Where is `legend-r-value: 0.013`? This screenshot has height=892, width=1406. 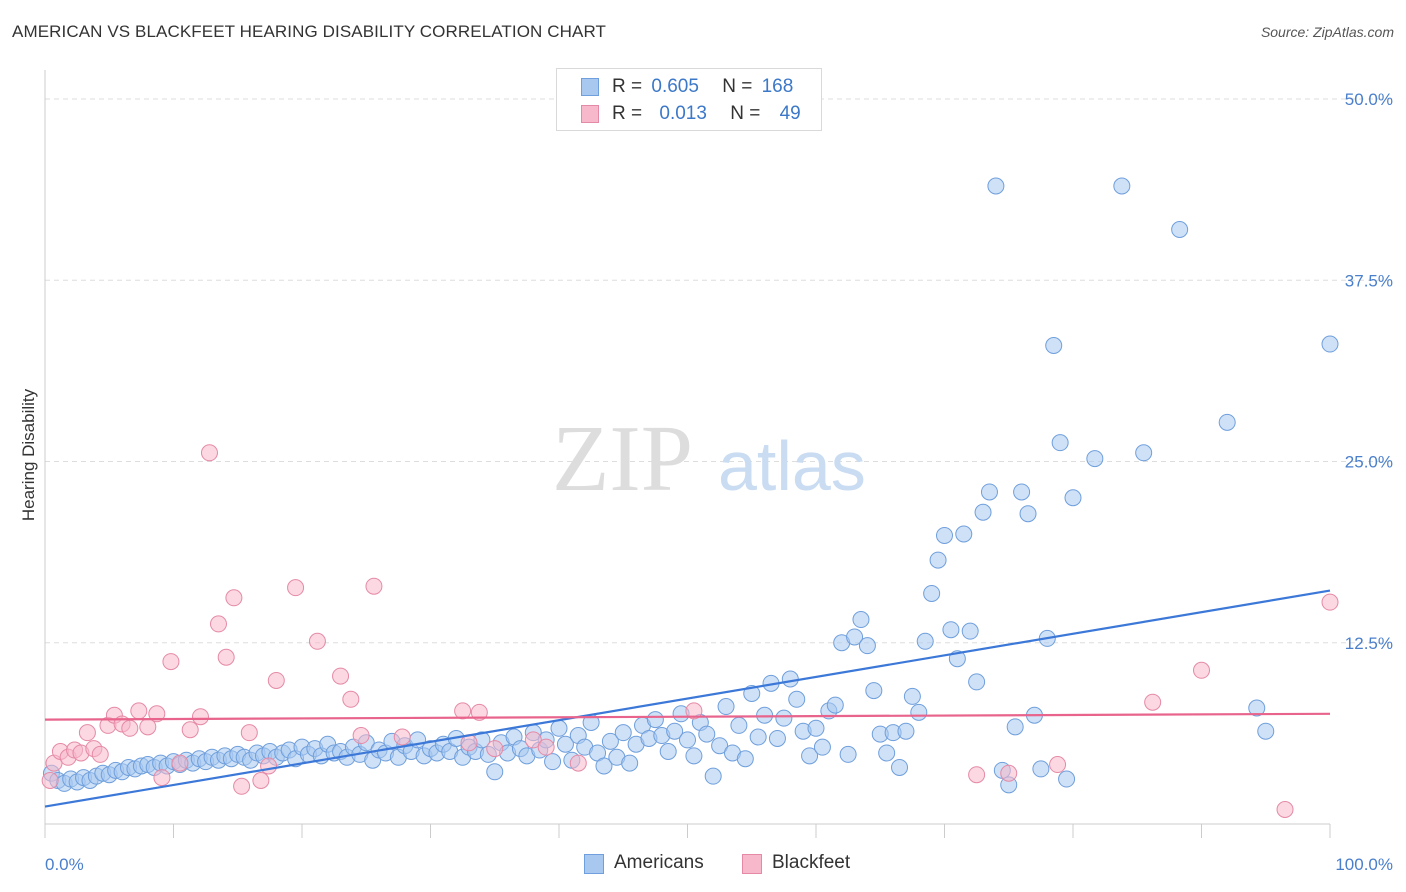
legend-r-value: 0.013 is located at coordinates (683, 113).